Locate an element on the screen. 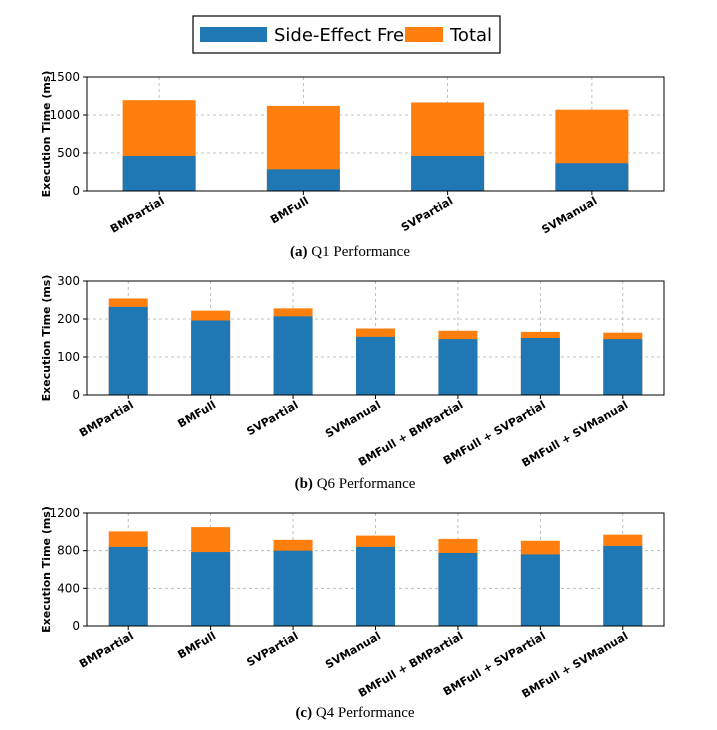  plot-frame is located at coordinates (375, 134).